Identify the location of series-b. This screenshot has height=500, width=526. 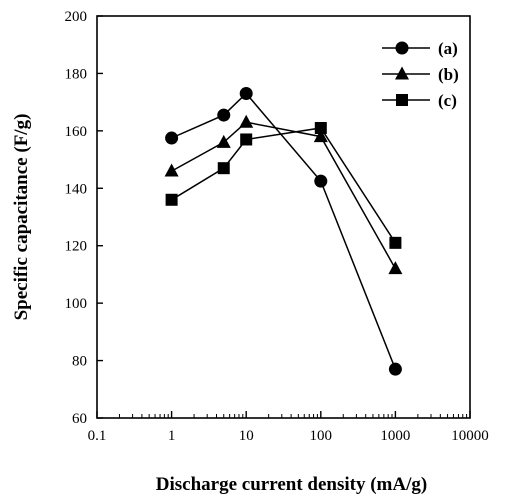
(283, 194).